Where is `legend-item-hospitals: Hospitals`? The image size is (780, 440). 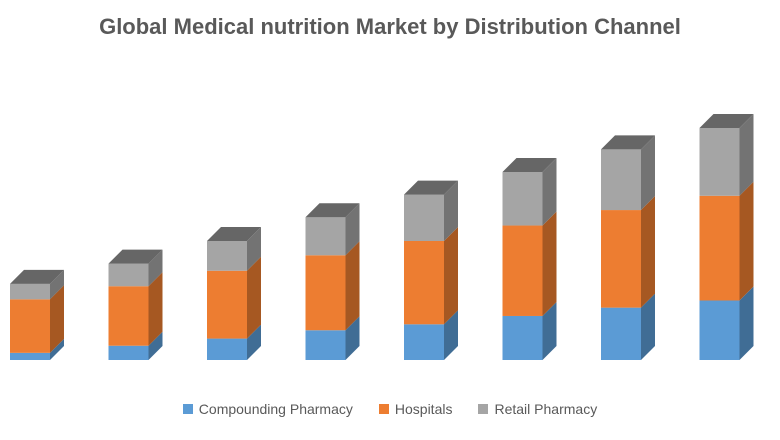
legend-item-hospitals: Hospitals is located at coordinates (415, 409).